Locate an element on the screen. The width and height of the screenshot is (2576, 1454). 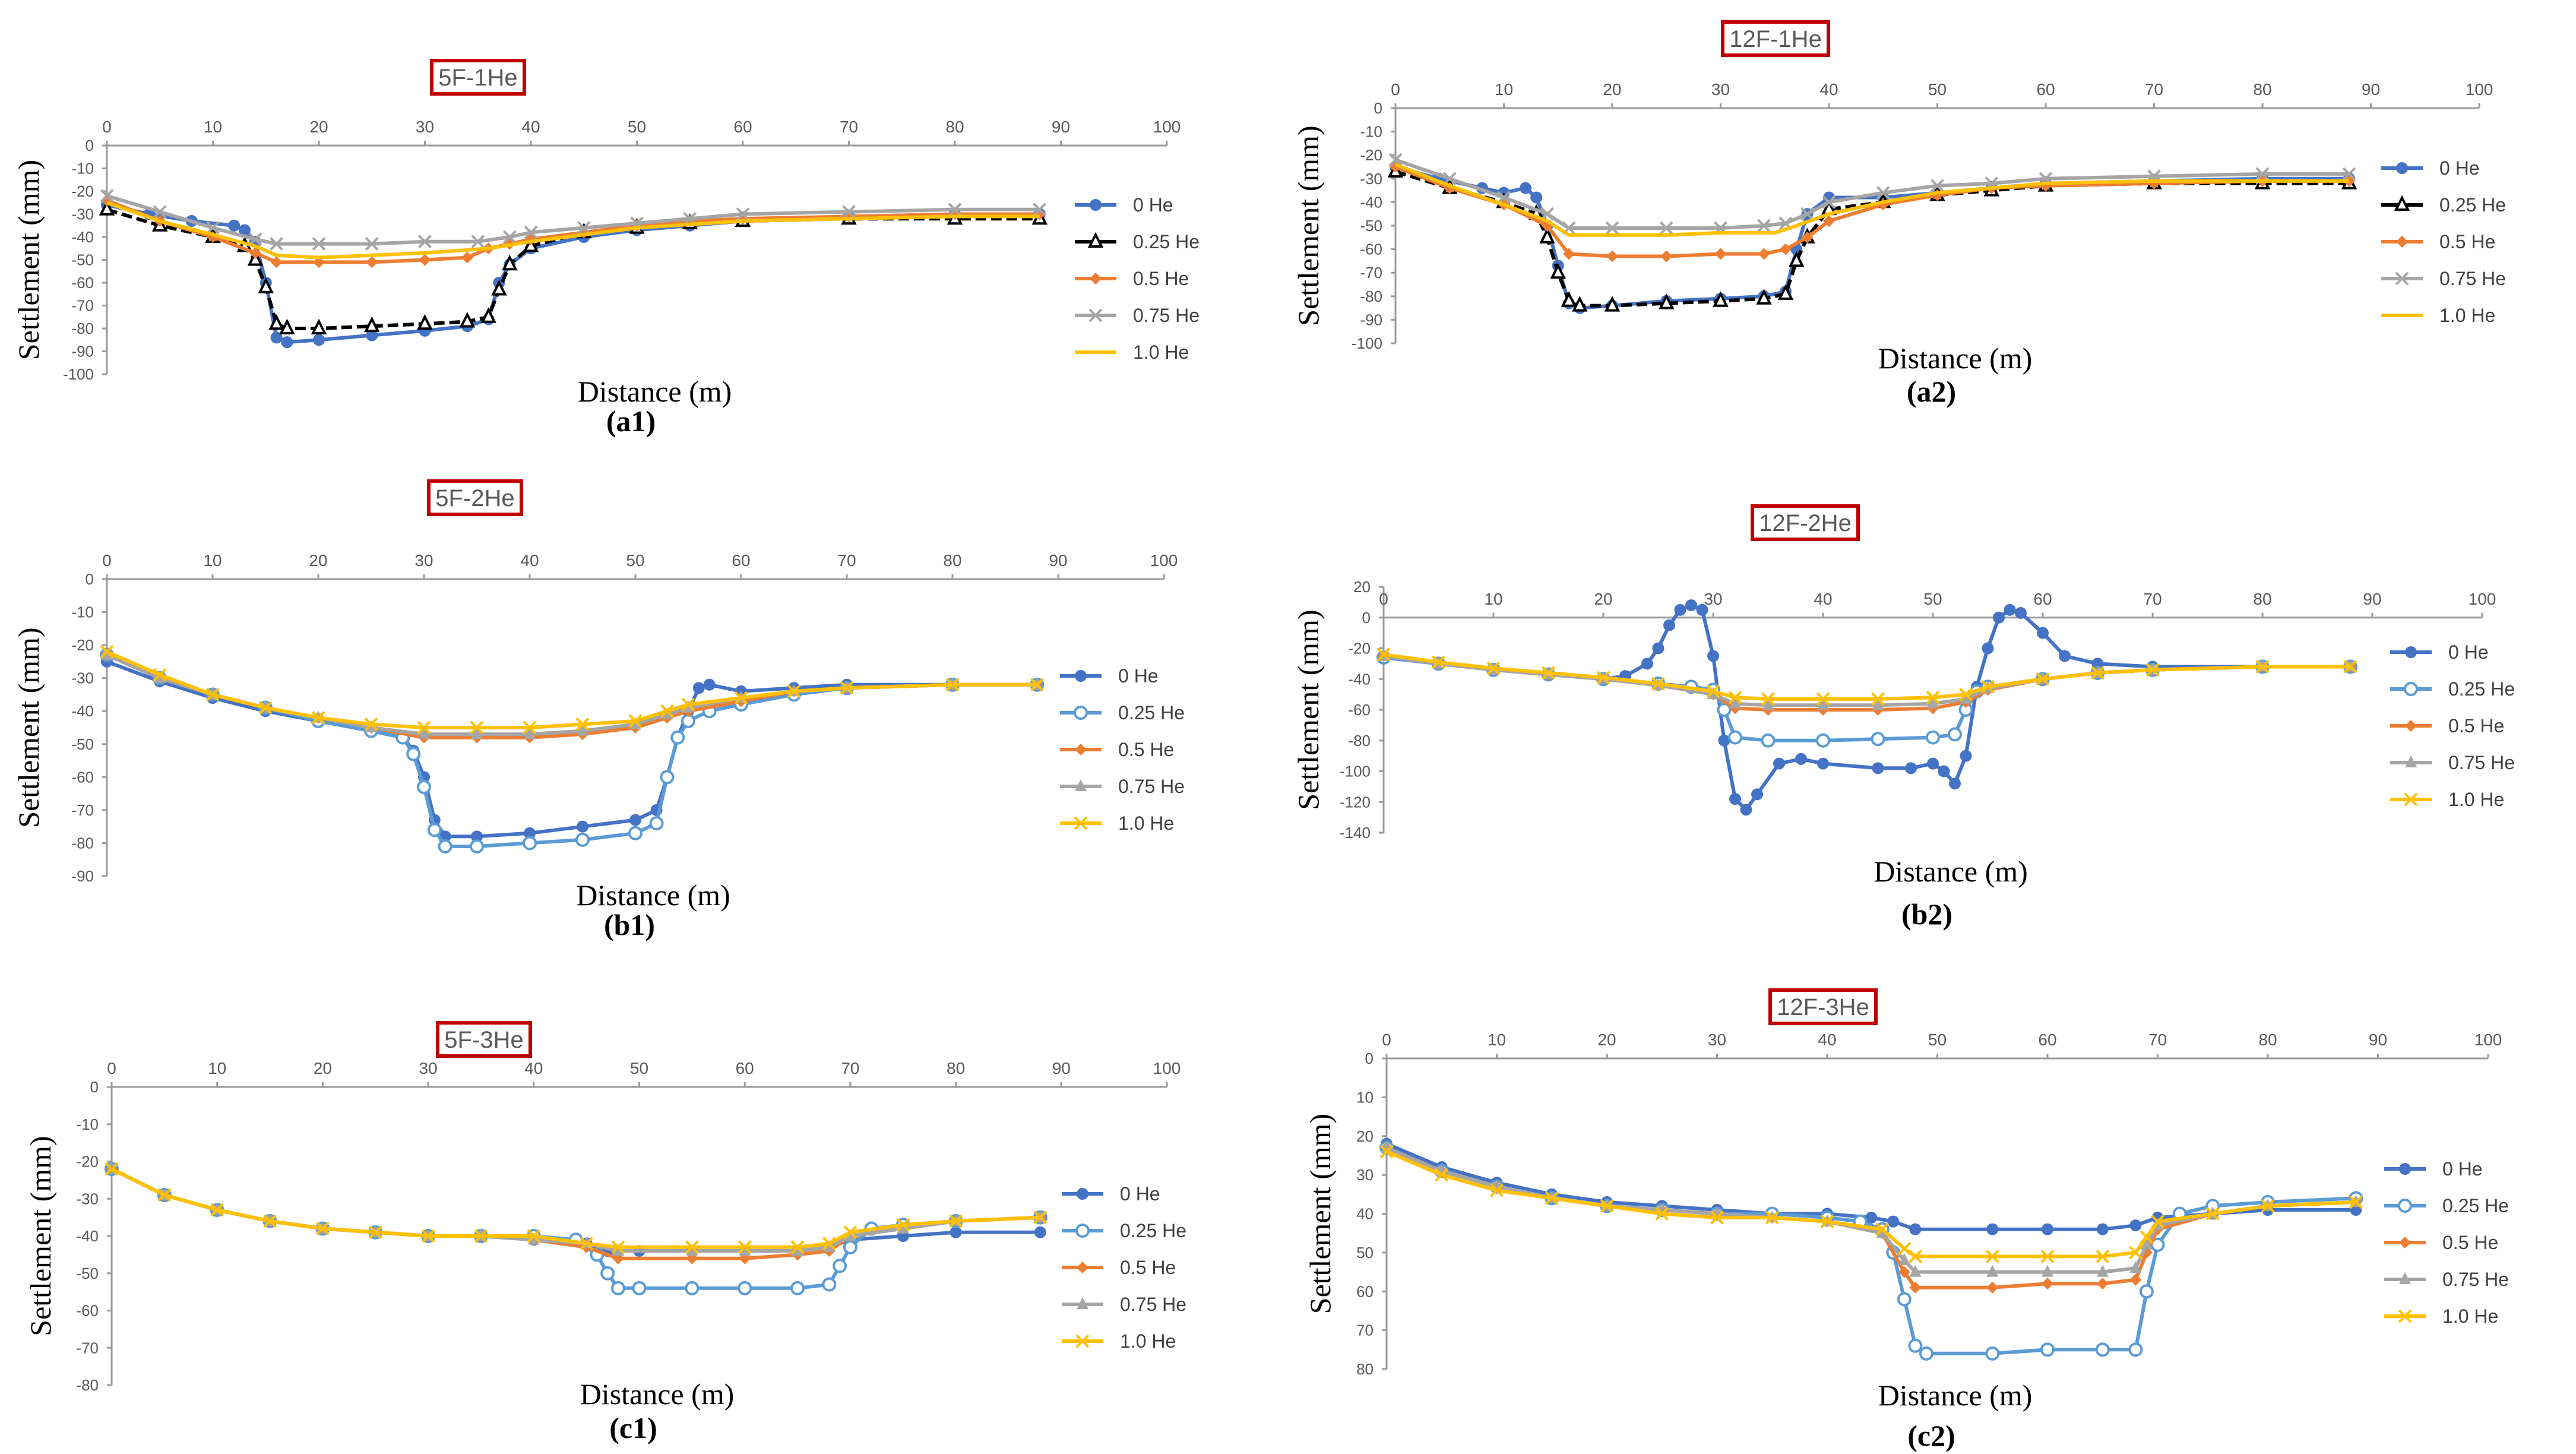
y-tick-label: -90 is located at coordinates (82, 876).